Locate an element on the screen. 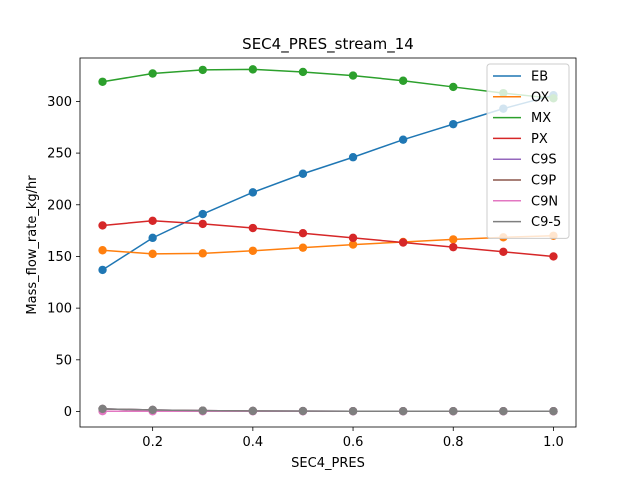 This screenshot has width=640, height=480. legend-box is located at coordinates (528, 151).